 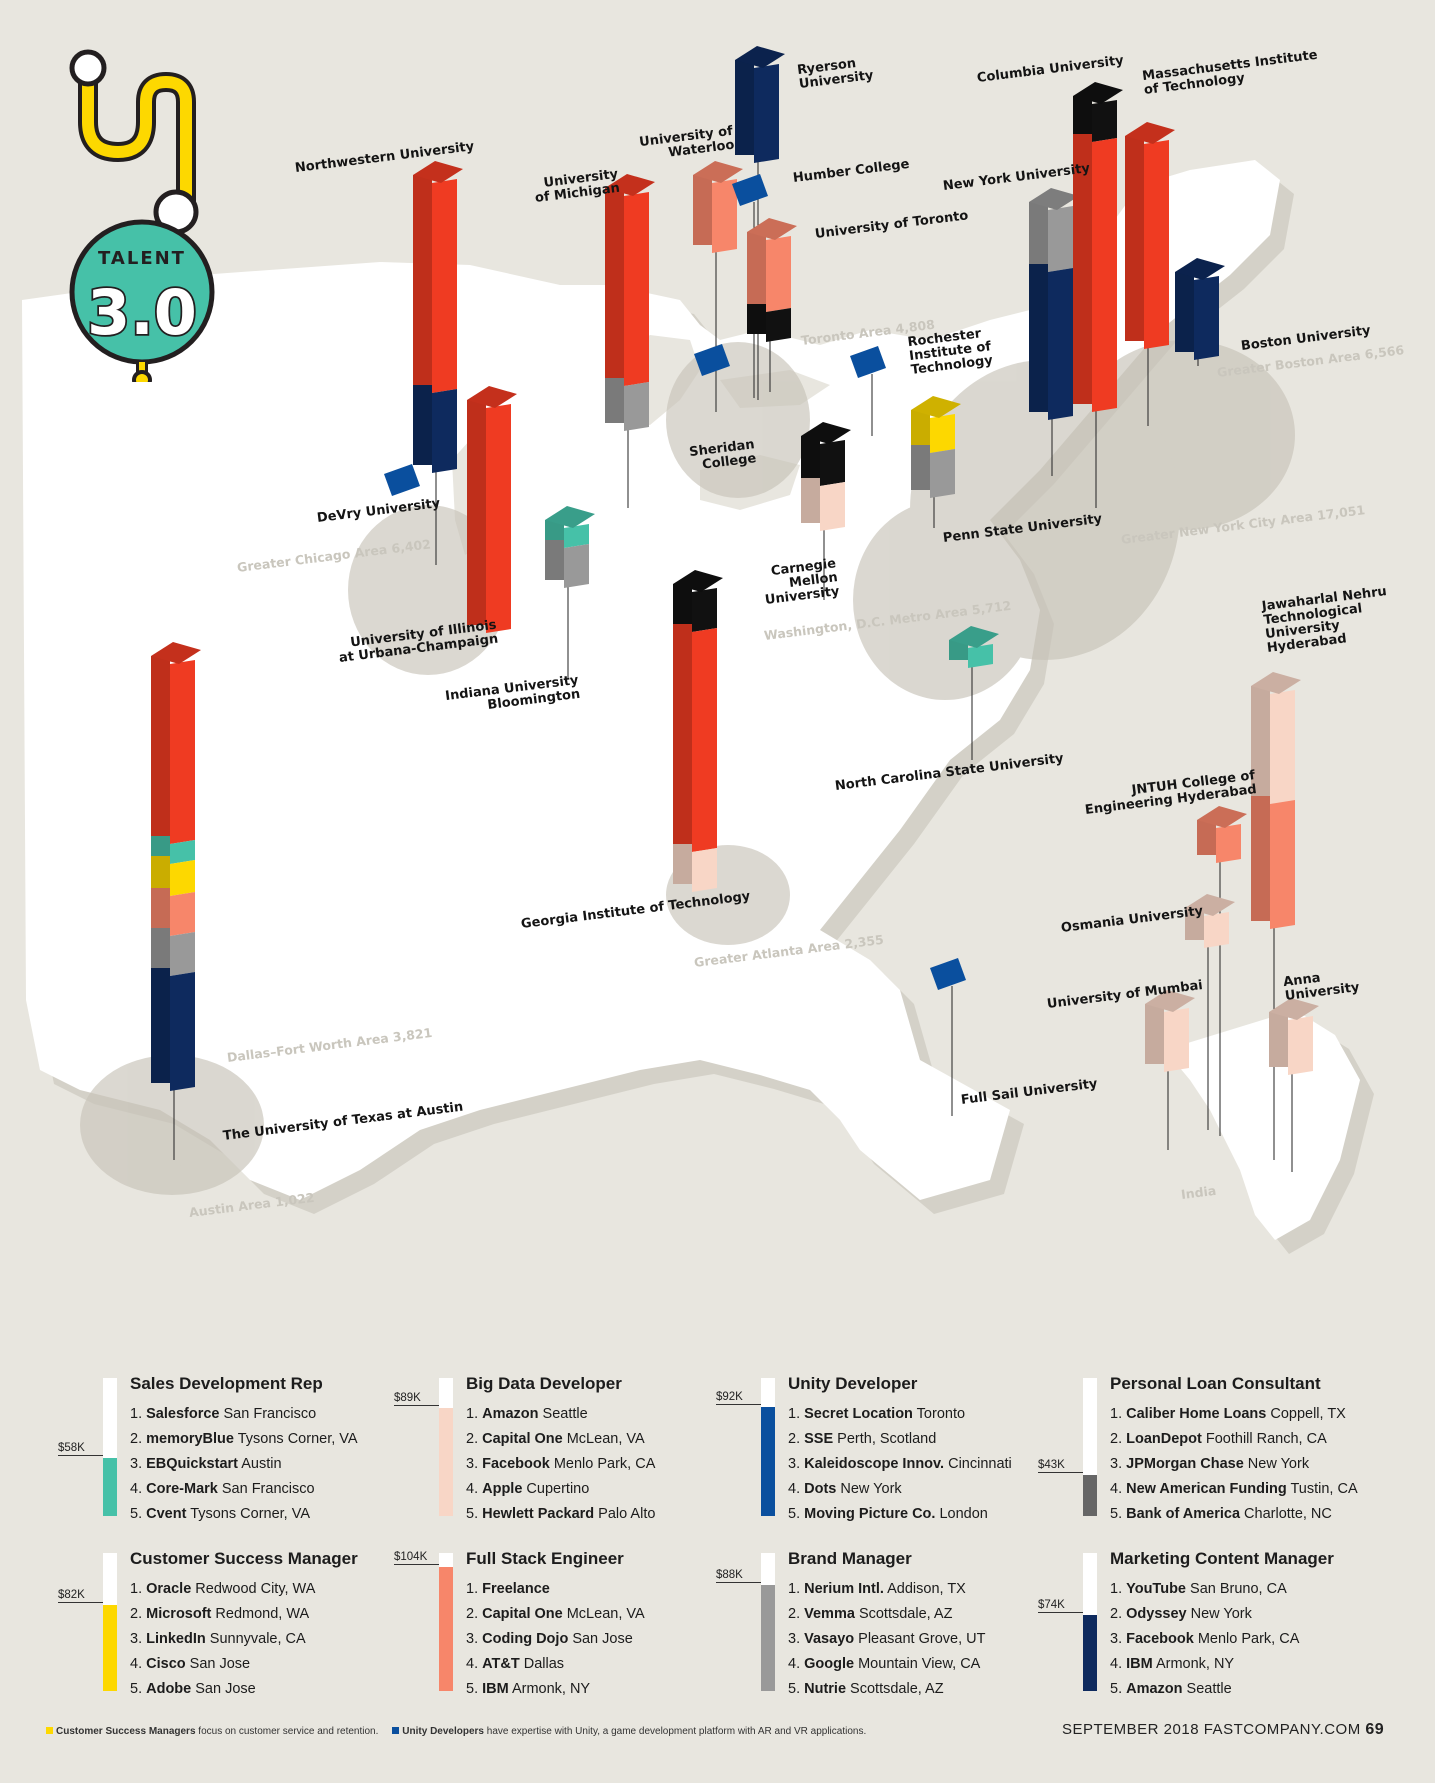 I want to click on flag-fullsail, so click(x=948, y=974).